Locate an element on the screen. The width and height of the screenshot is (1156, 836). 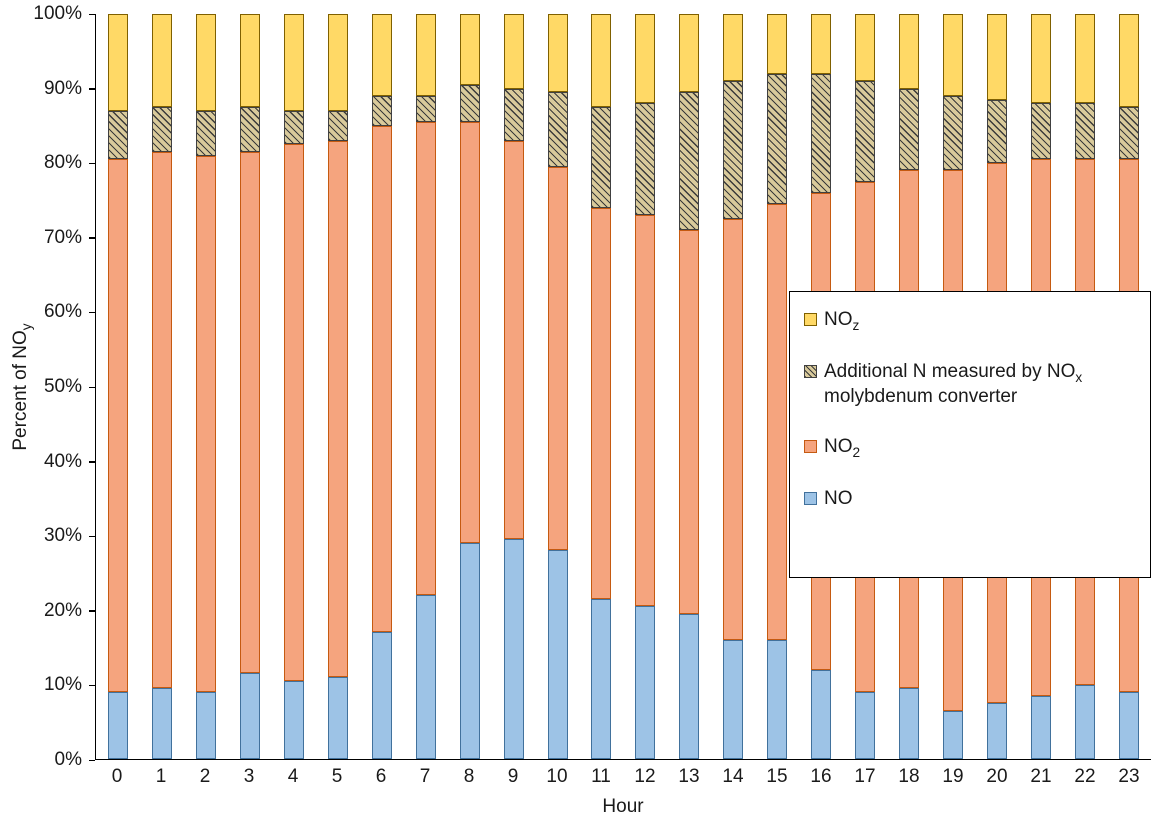
x-tick-label: 17 is located at coordinates (865, 776).